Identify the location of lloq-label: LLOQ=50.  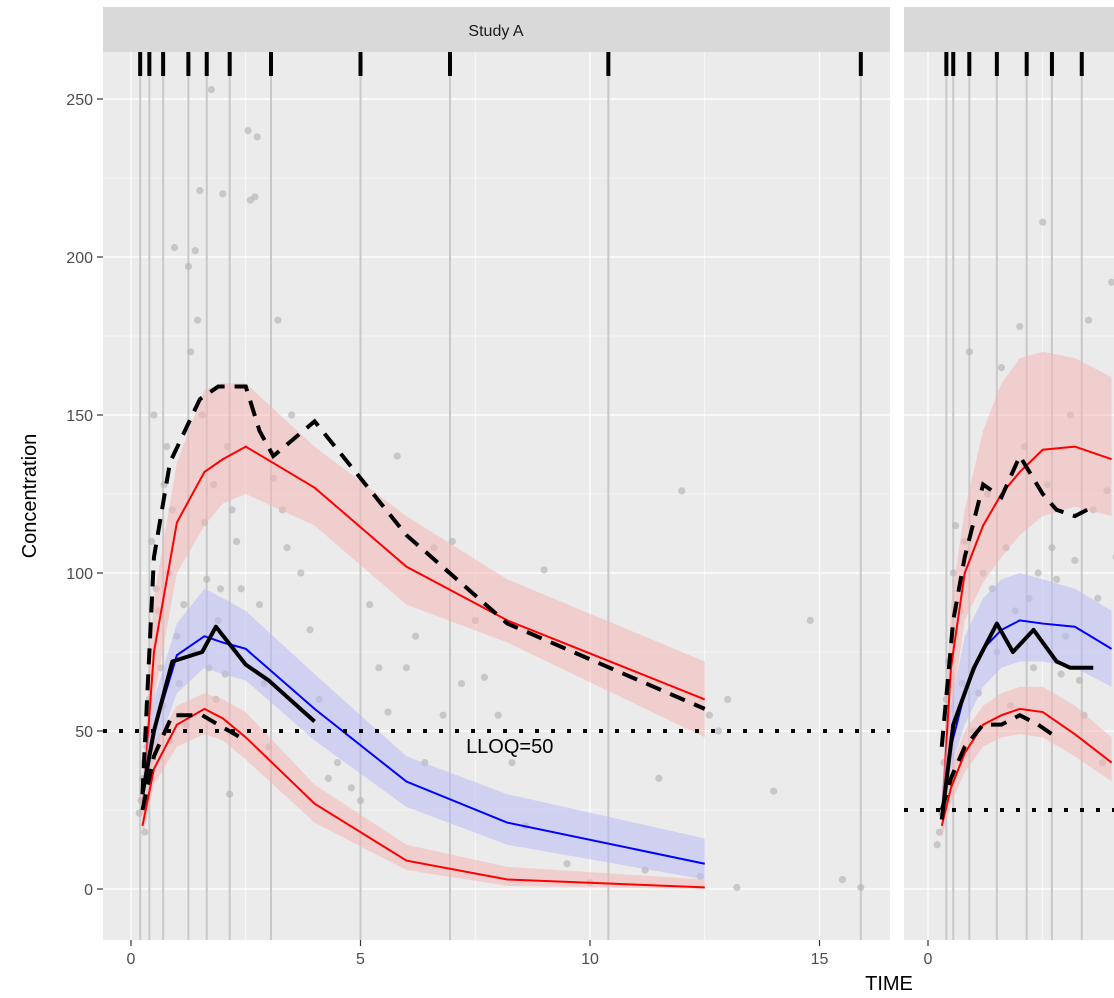
(509, 747).